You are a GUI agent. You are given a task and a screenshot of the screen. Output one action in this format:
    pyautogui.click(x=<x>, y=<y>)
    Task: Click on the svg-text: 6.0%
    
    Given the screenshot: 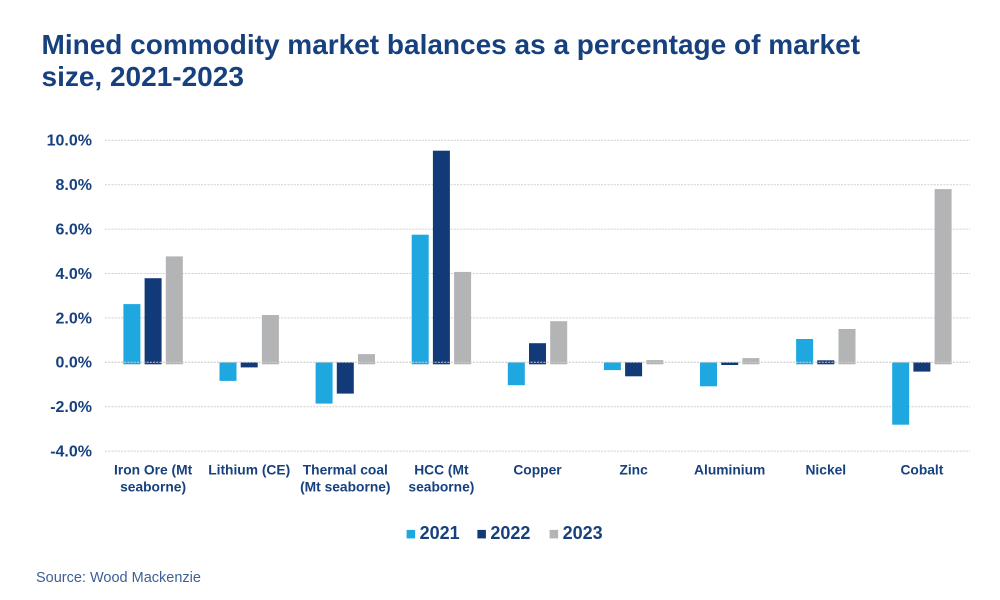 What is the action you would take?
    pyautogui.click(x=74, y=230)
    